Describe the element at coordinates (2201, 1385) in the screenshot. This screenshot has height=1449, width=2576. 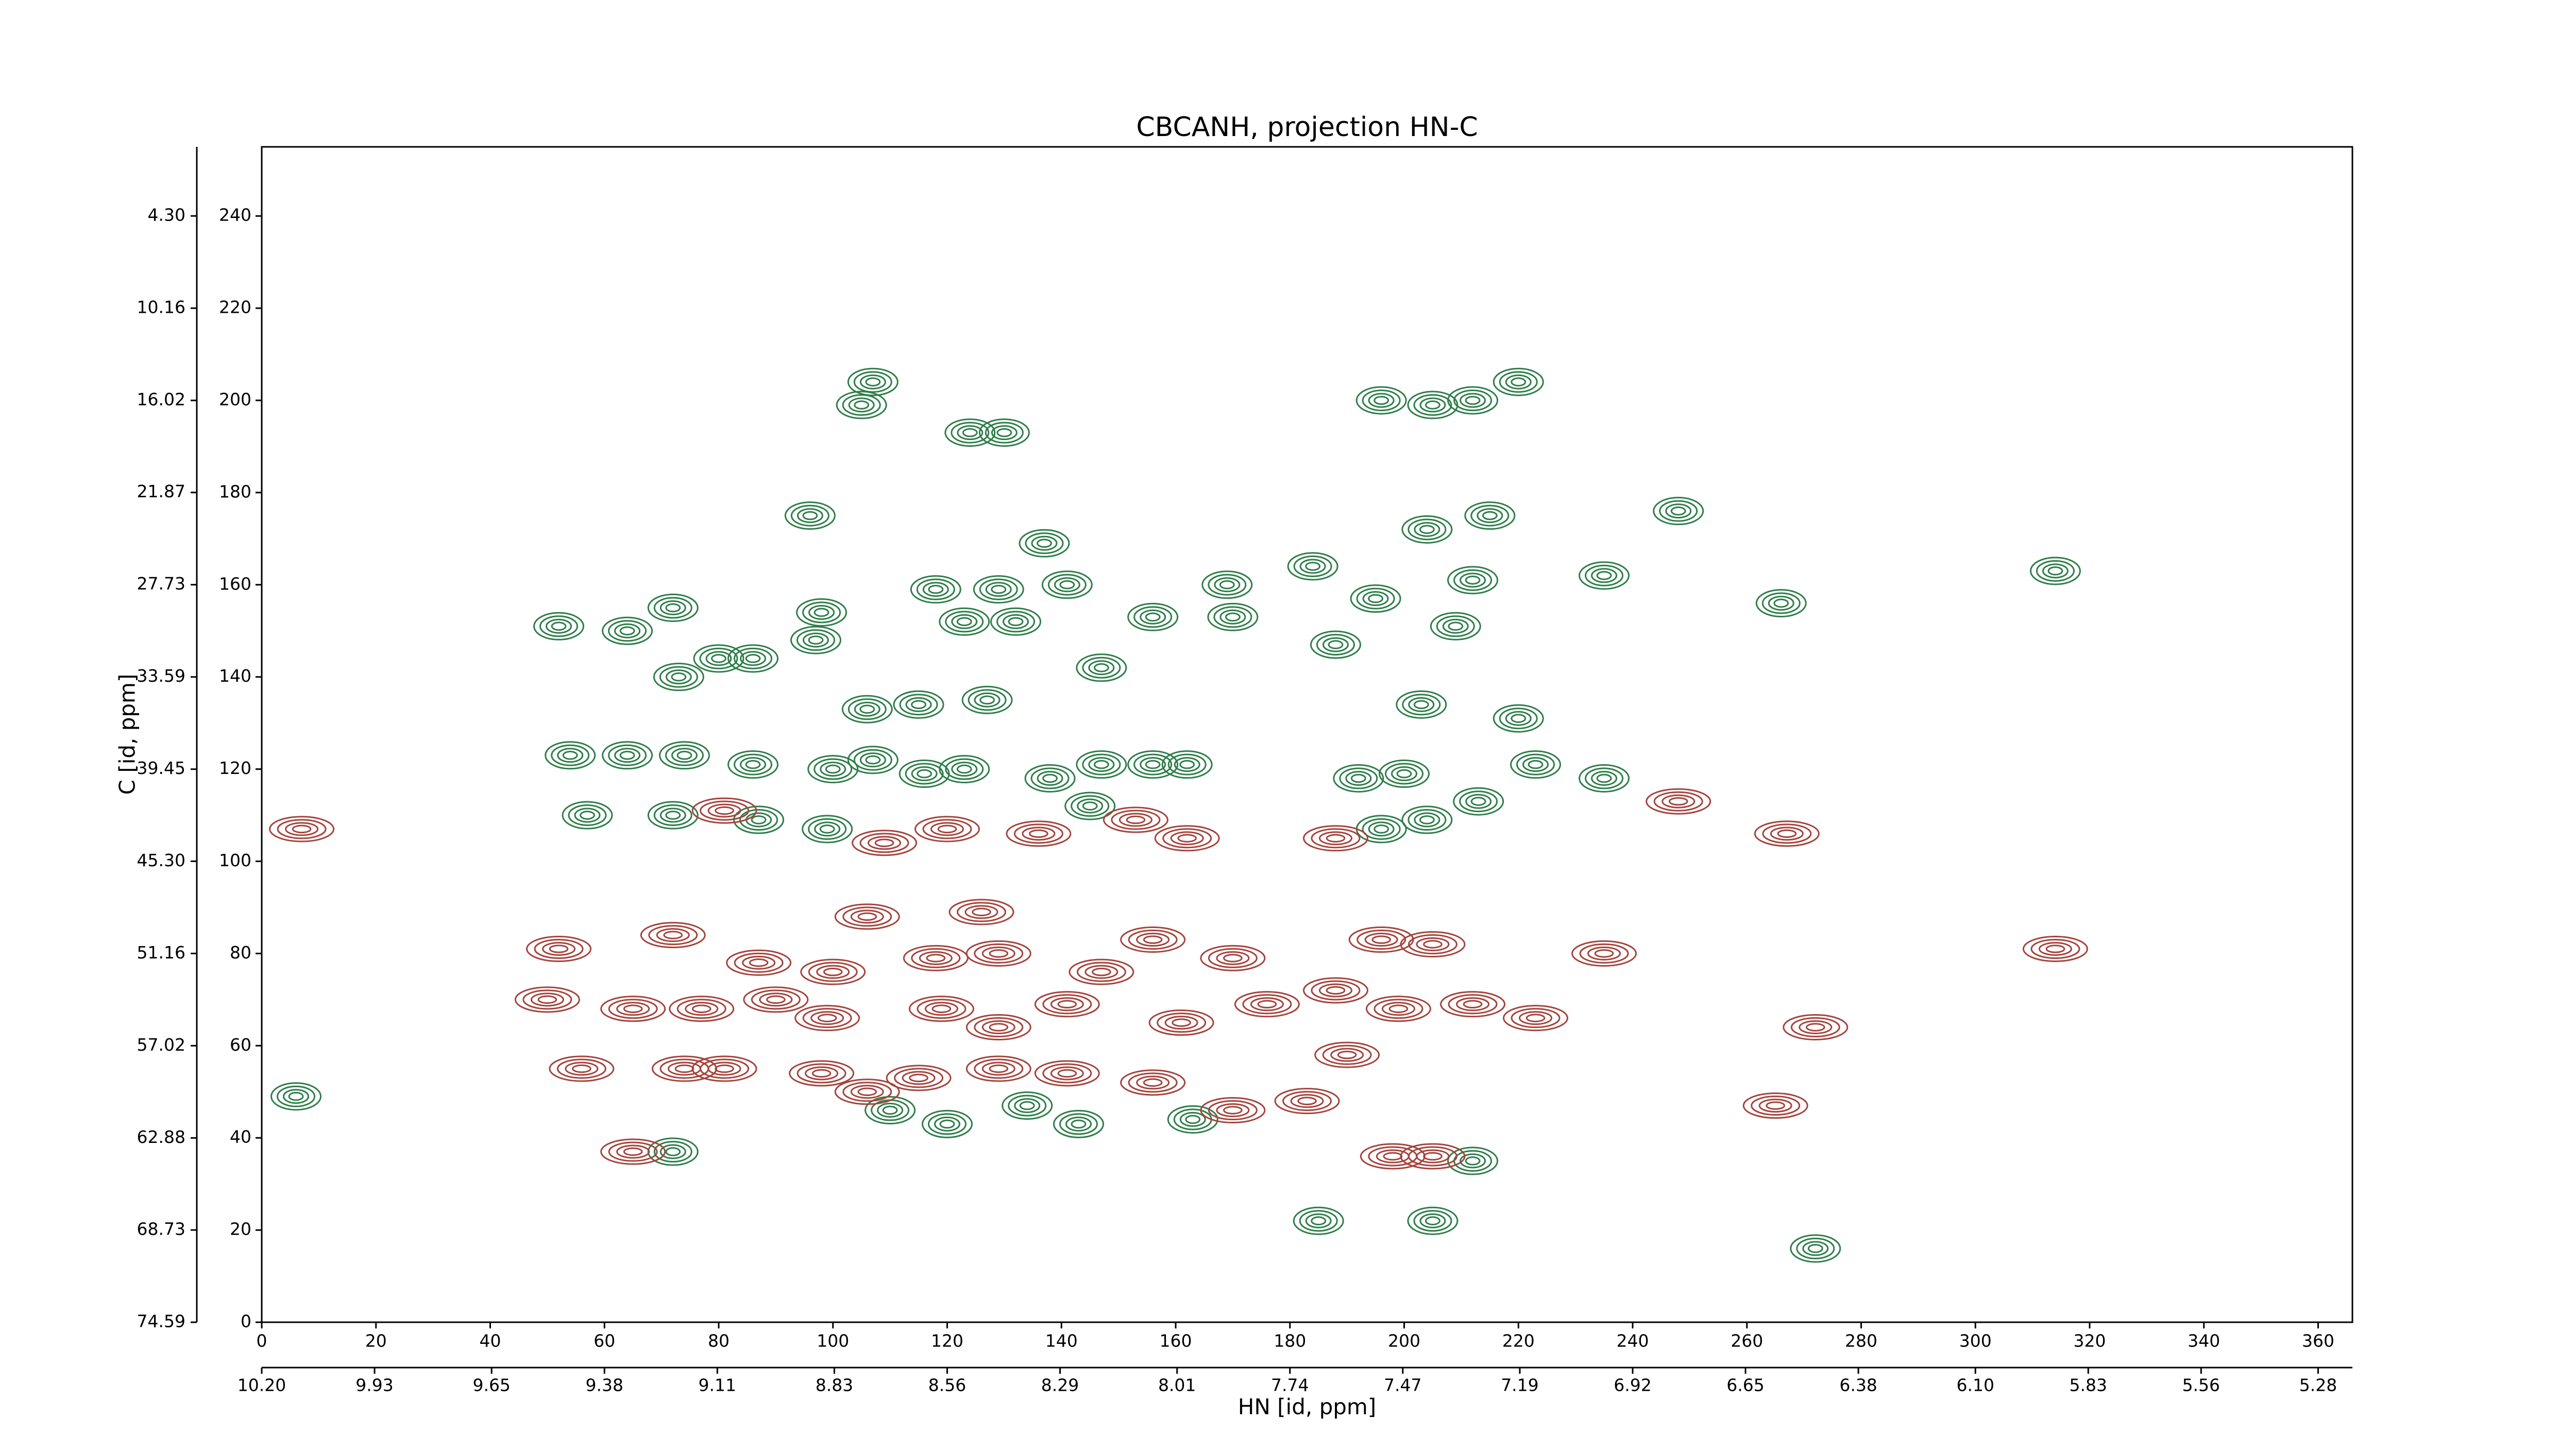
I see `x2-tick-label: 5.56` at that location.